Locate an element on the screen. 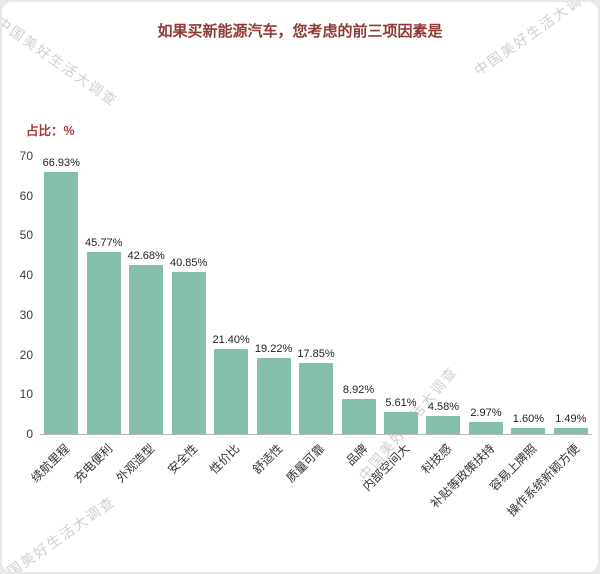 The width and height of the screenshot is (600, 574). y-tick-label: 10 is located at coordinates (26, 394).